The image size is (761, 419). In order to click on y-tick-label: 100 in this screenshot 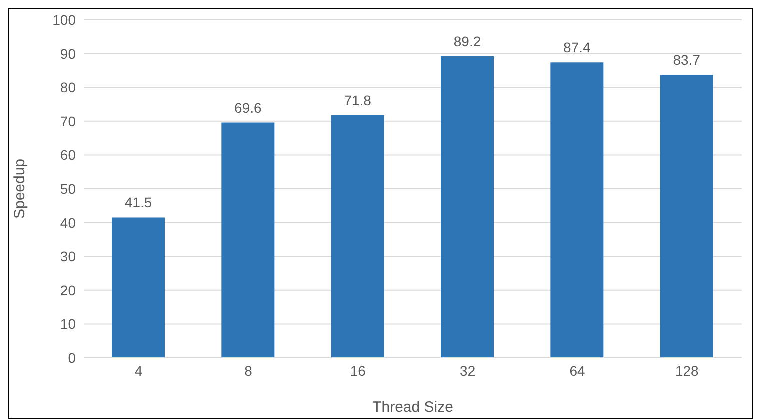, I will do `click(64, 20)`.